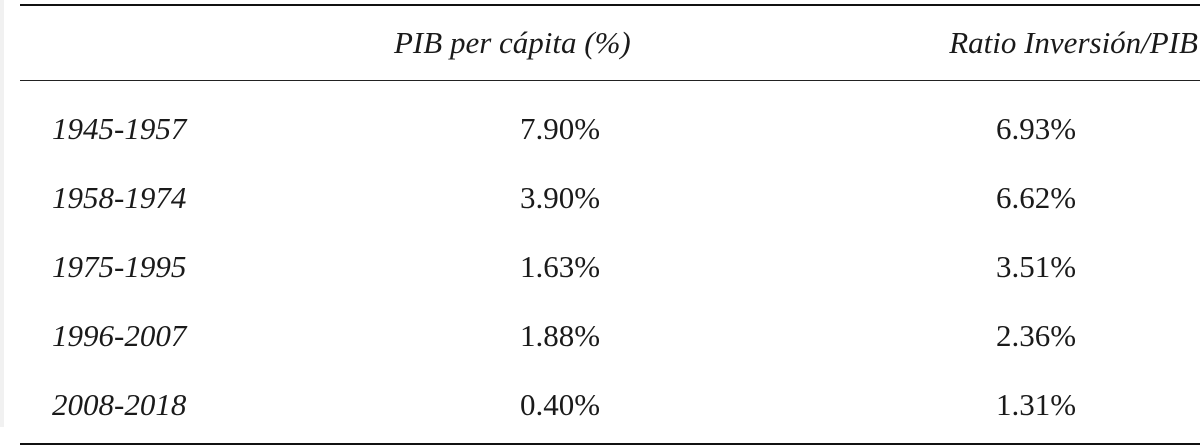 The image size is (1200, 445). Describe the element at coordinates (512, 42) in the screenshot. I see `header-pib-per-capita: PIB per cápita (%)` at that location.